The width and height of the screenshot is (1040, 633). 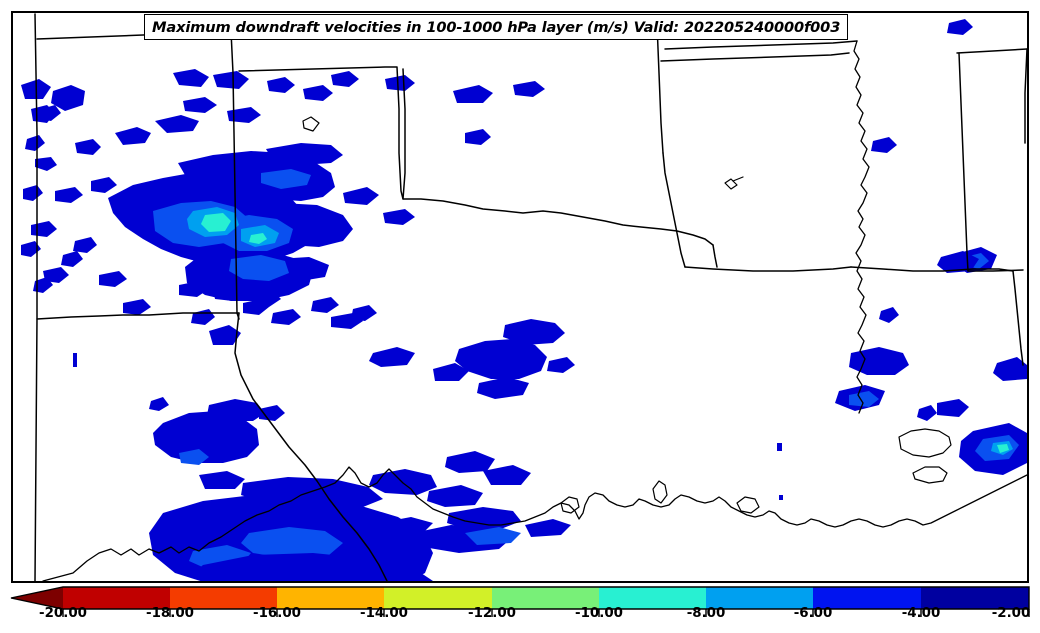 What do you see at coordinates (138, 316) in the screenshot?
I see `nm-tx-south-border` at bounding box center [138, 316].